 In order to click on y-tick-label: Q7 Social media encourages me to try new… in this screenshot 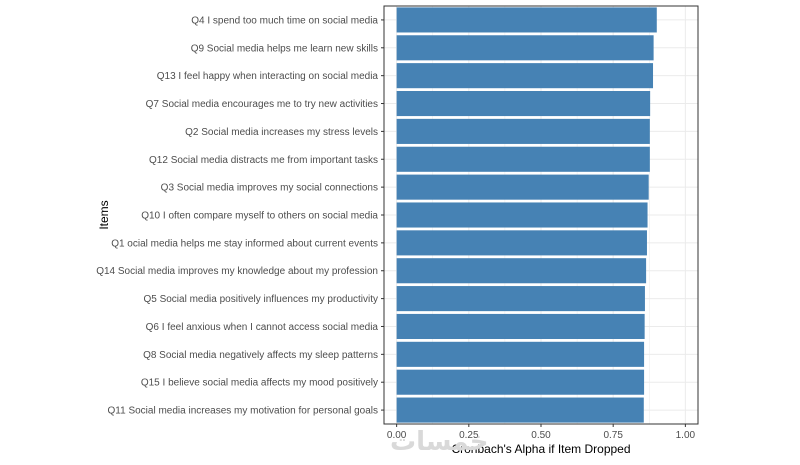, I will do `click(262, 104)`.